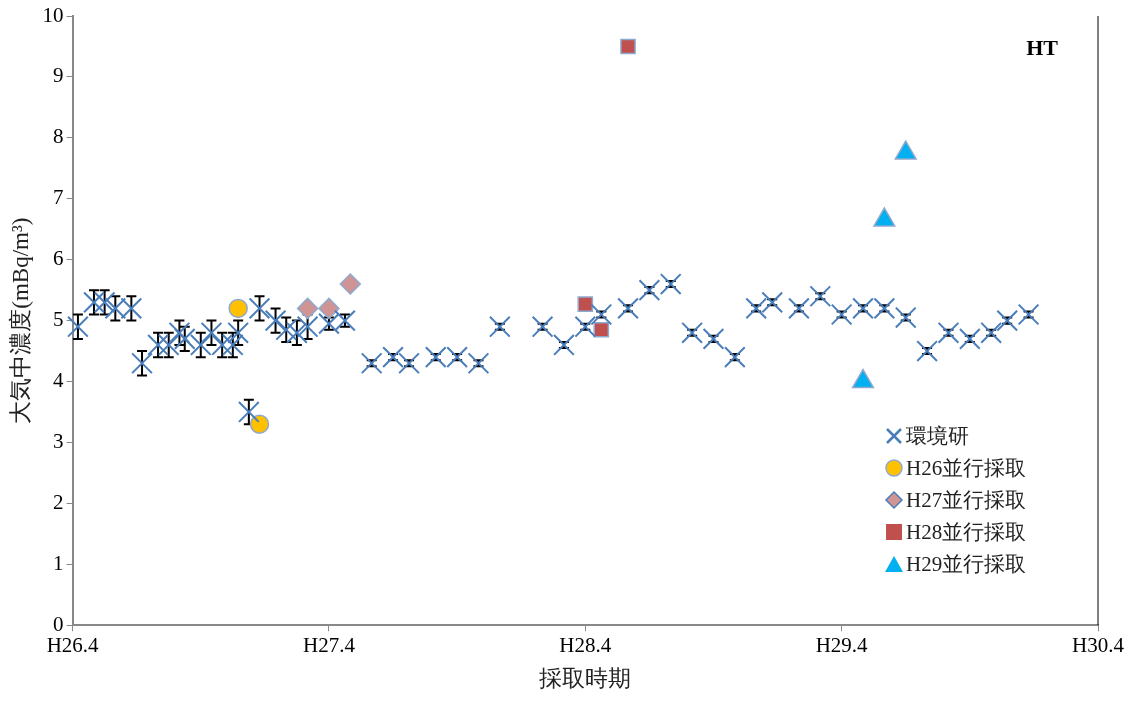 The image size is (1138, 702). I want to click on y-axis-title: 大気中濃度(mBq/m³), so click(20, 320).